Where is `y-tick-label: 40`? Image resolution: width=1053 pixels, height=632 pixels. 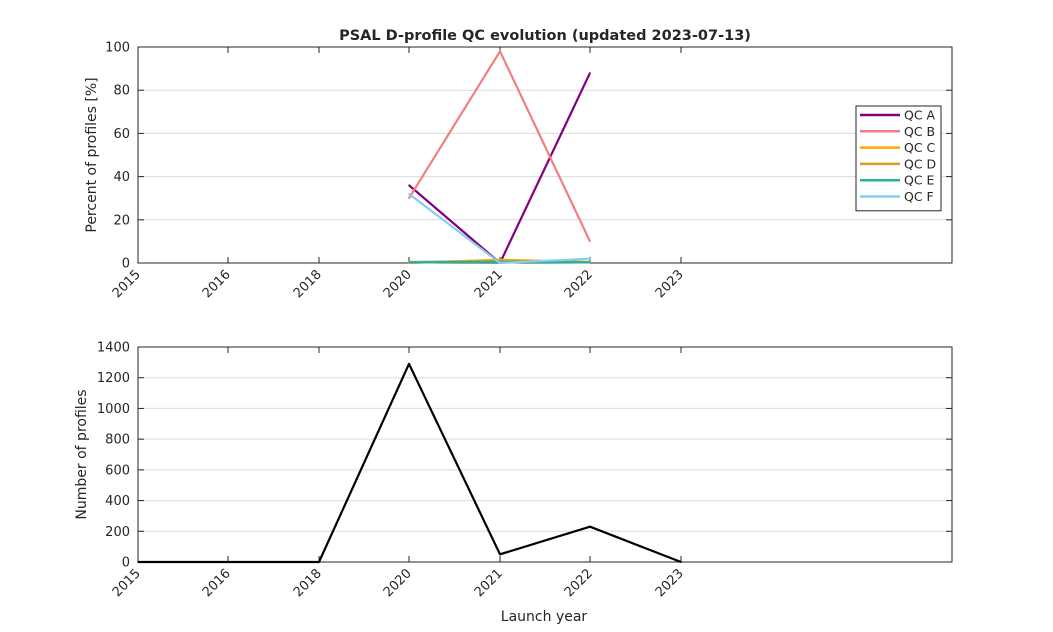
y-tick-label: 40 is located at coordinates (121, 177).